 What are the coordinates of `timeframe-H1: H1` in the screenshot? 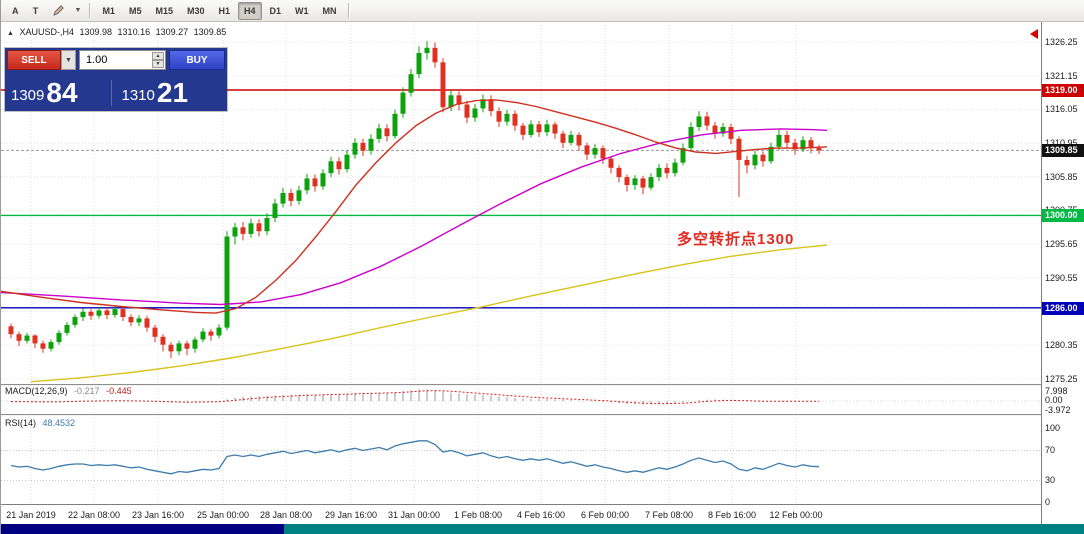 It's located at (225, 11).